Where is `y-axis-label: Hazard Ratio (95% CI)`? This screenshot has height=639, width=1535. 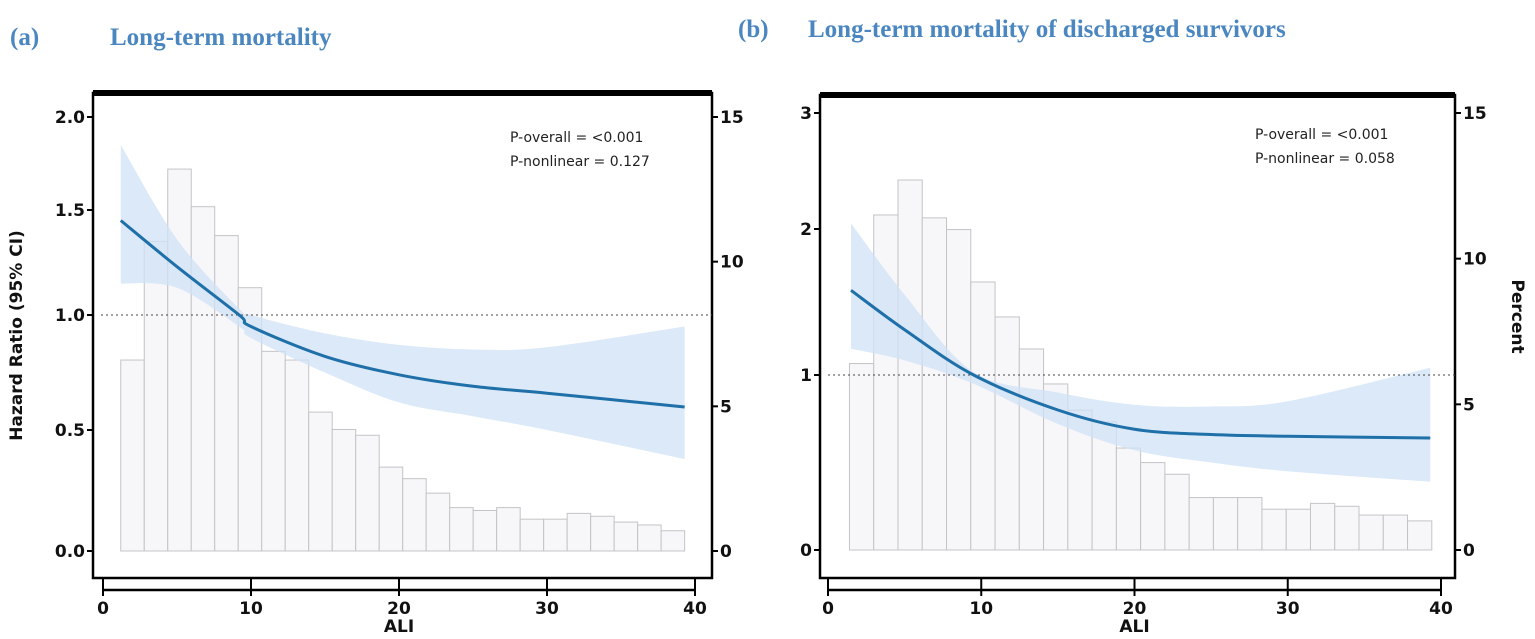
y-axis-label: Hazard Ratio (95% CI) is located at coordinates (17, 335).